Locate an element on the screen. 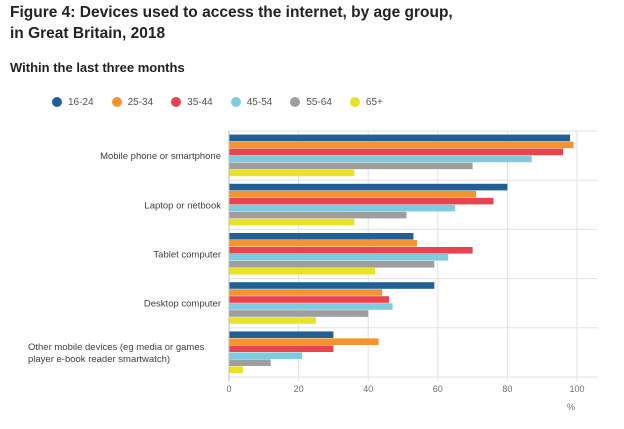 Image resolution: width=624 pixels, height=429 pixels. legend-label: 16-24 is located at coordinates (81, 102).